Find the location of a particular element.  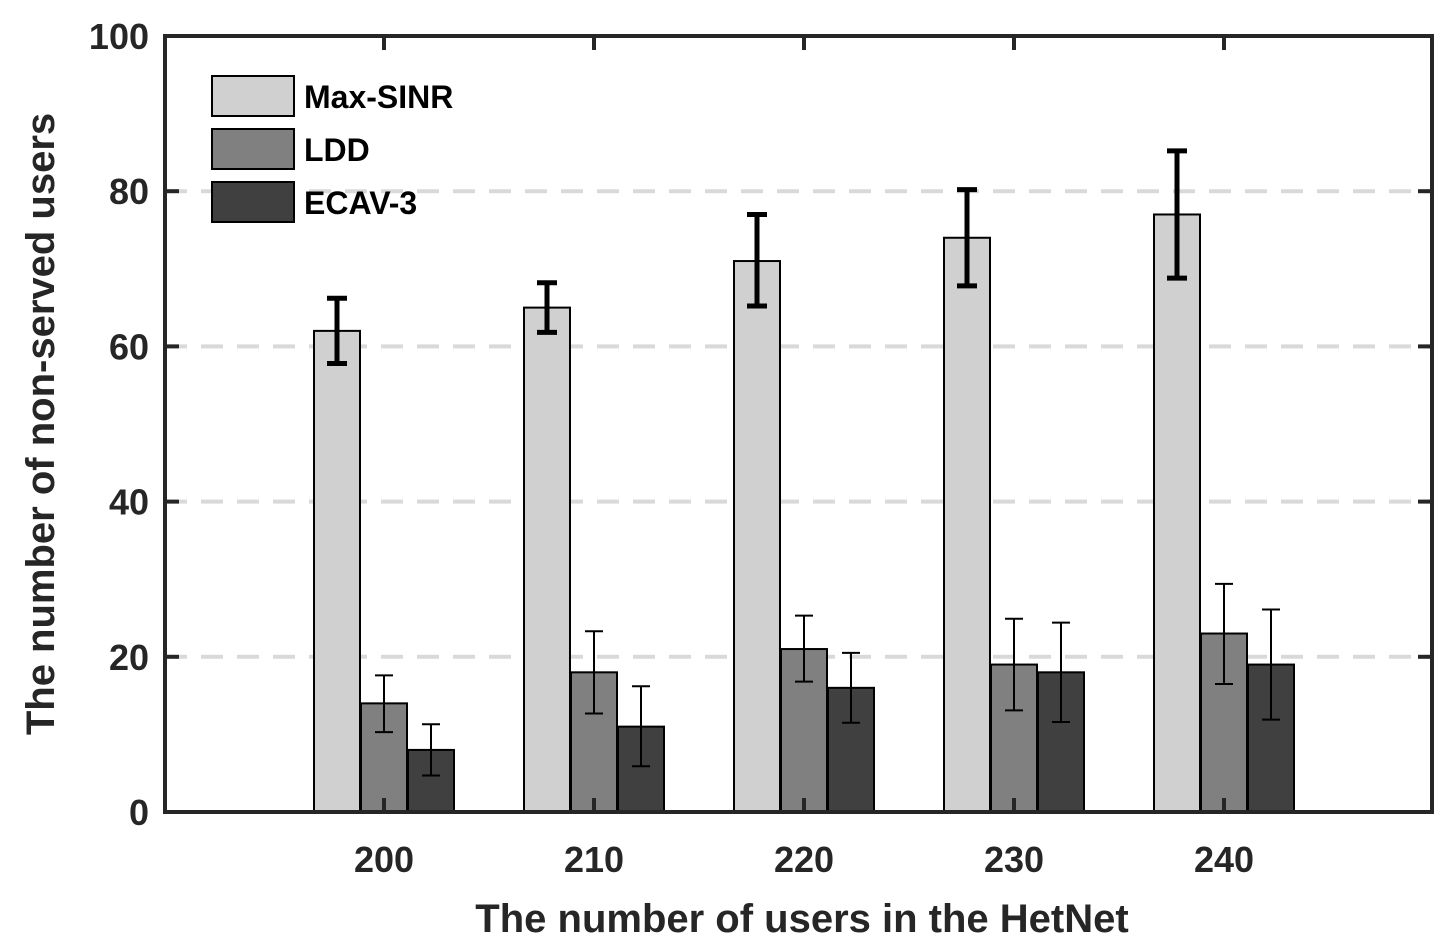

x-tick-label-230: 230 is located at coordinates (1014, 859).